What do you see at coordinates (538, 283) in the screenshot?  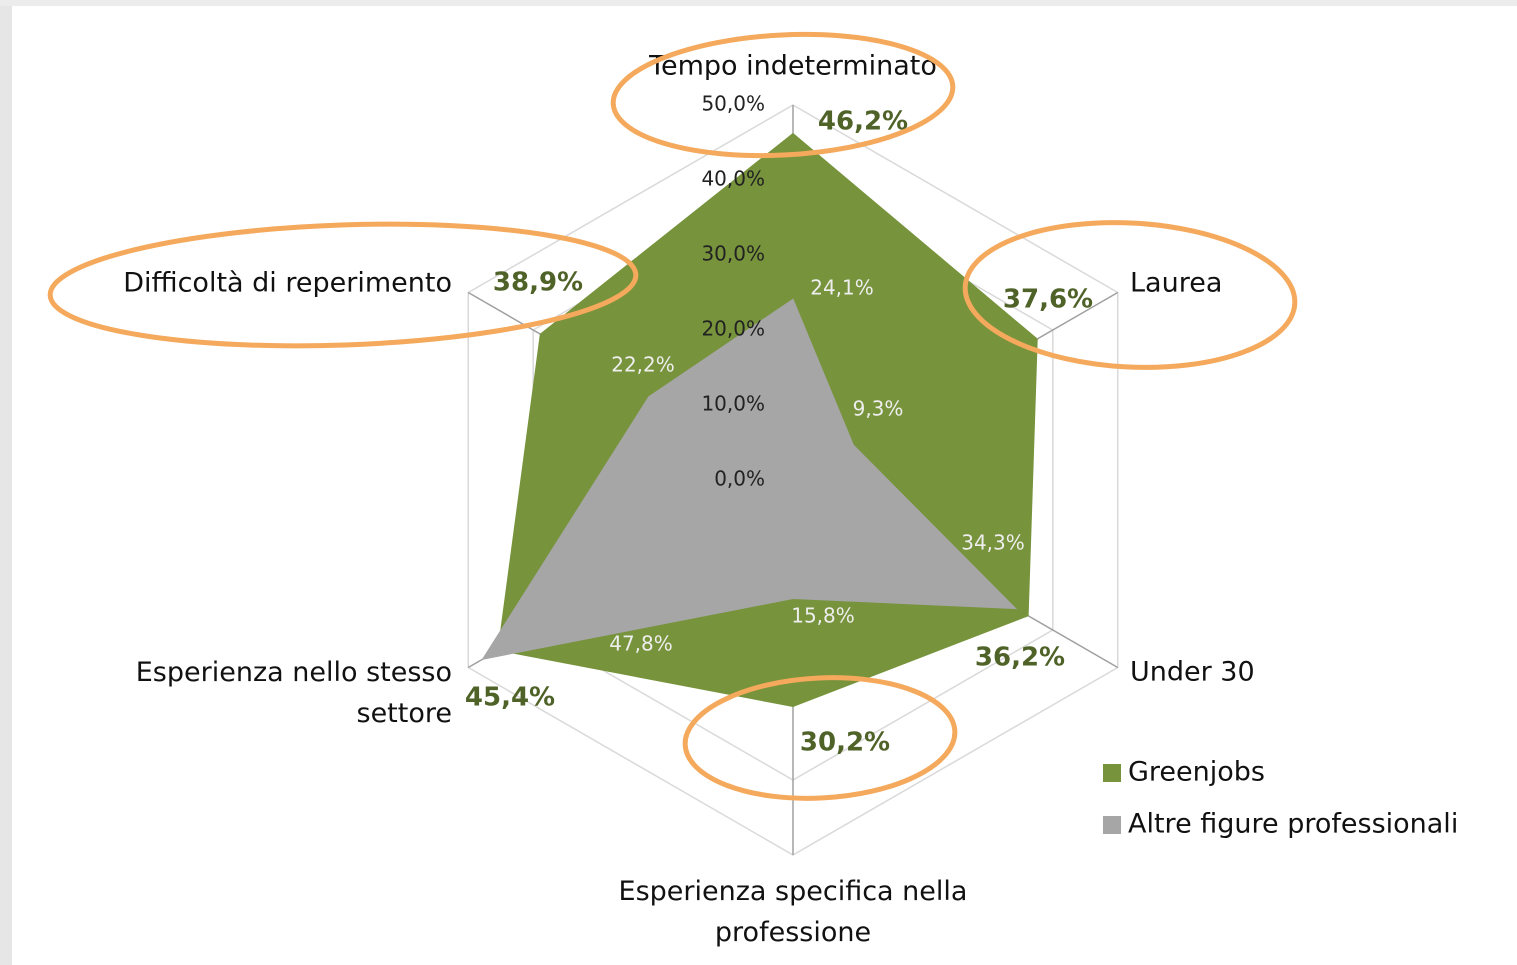 I see `value-label: 38,9%` at bounding box center [538, 283].